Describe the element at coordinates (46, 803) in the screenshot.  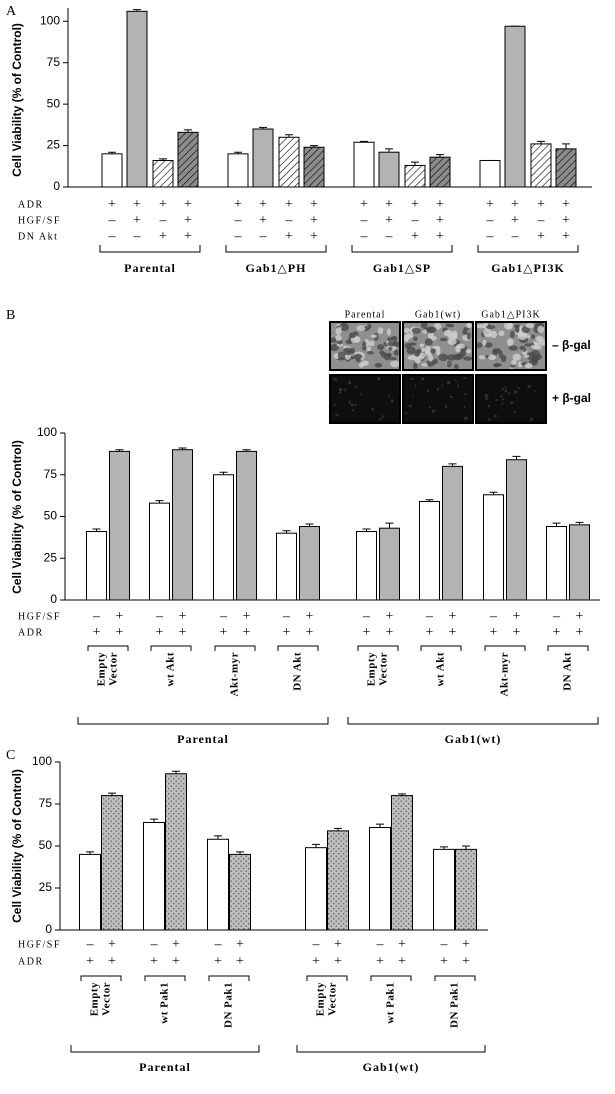
I see `y-tick-label: 75` at that location.